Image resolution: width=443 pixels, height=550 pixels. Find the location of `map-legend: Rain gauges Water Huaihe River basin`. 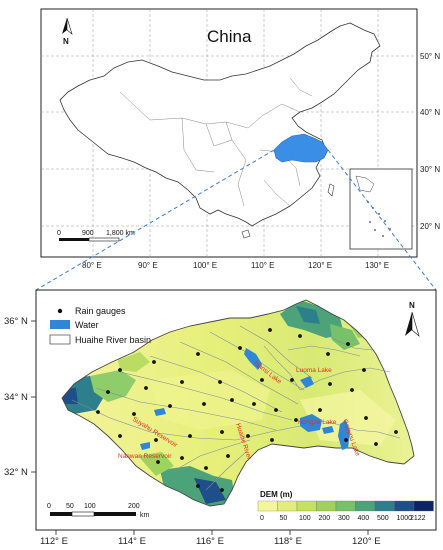

map-legend: Rain gauges Water Huaihe River basin is located at coordinates (100, 325).